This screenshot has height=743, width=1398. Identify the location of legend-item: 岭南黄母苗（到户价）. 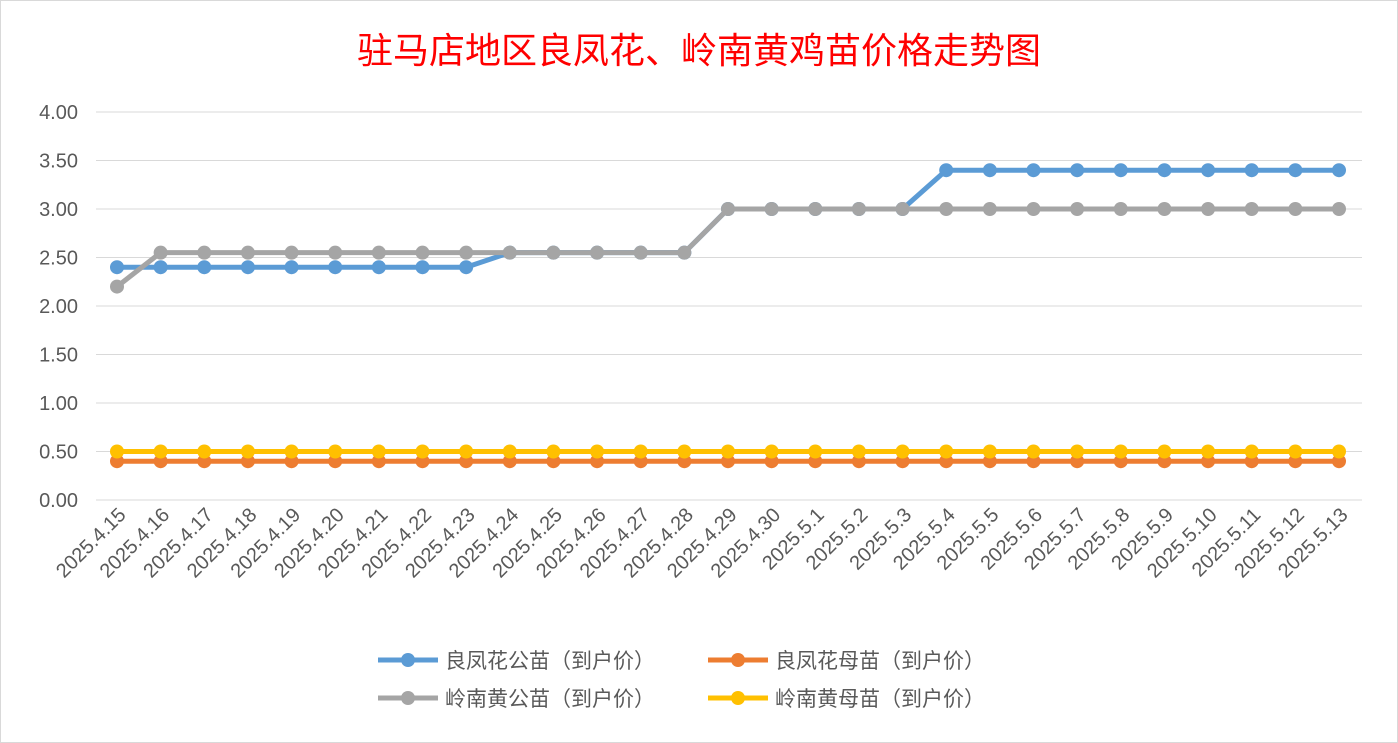
(846, 699).